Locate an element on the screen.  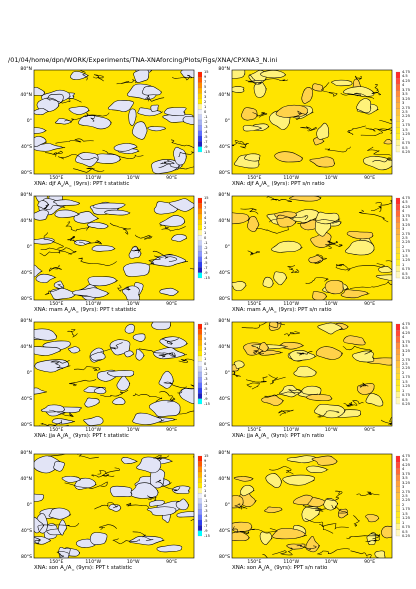
colorbar-label: 2.5 is located at coordinates (405, 496).